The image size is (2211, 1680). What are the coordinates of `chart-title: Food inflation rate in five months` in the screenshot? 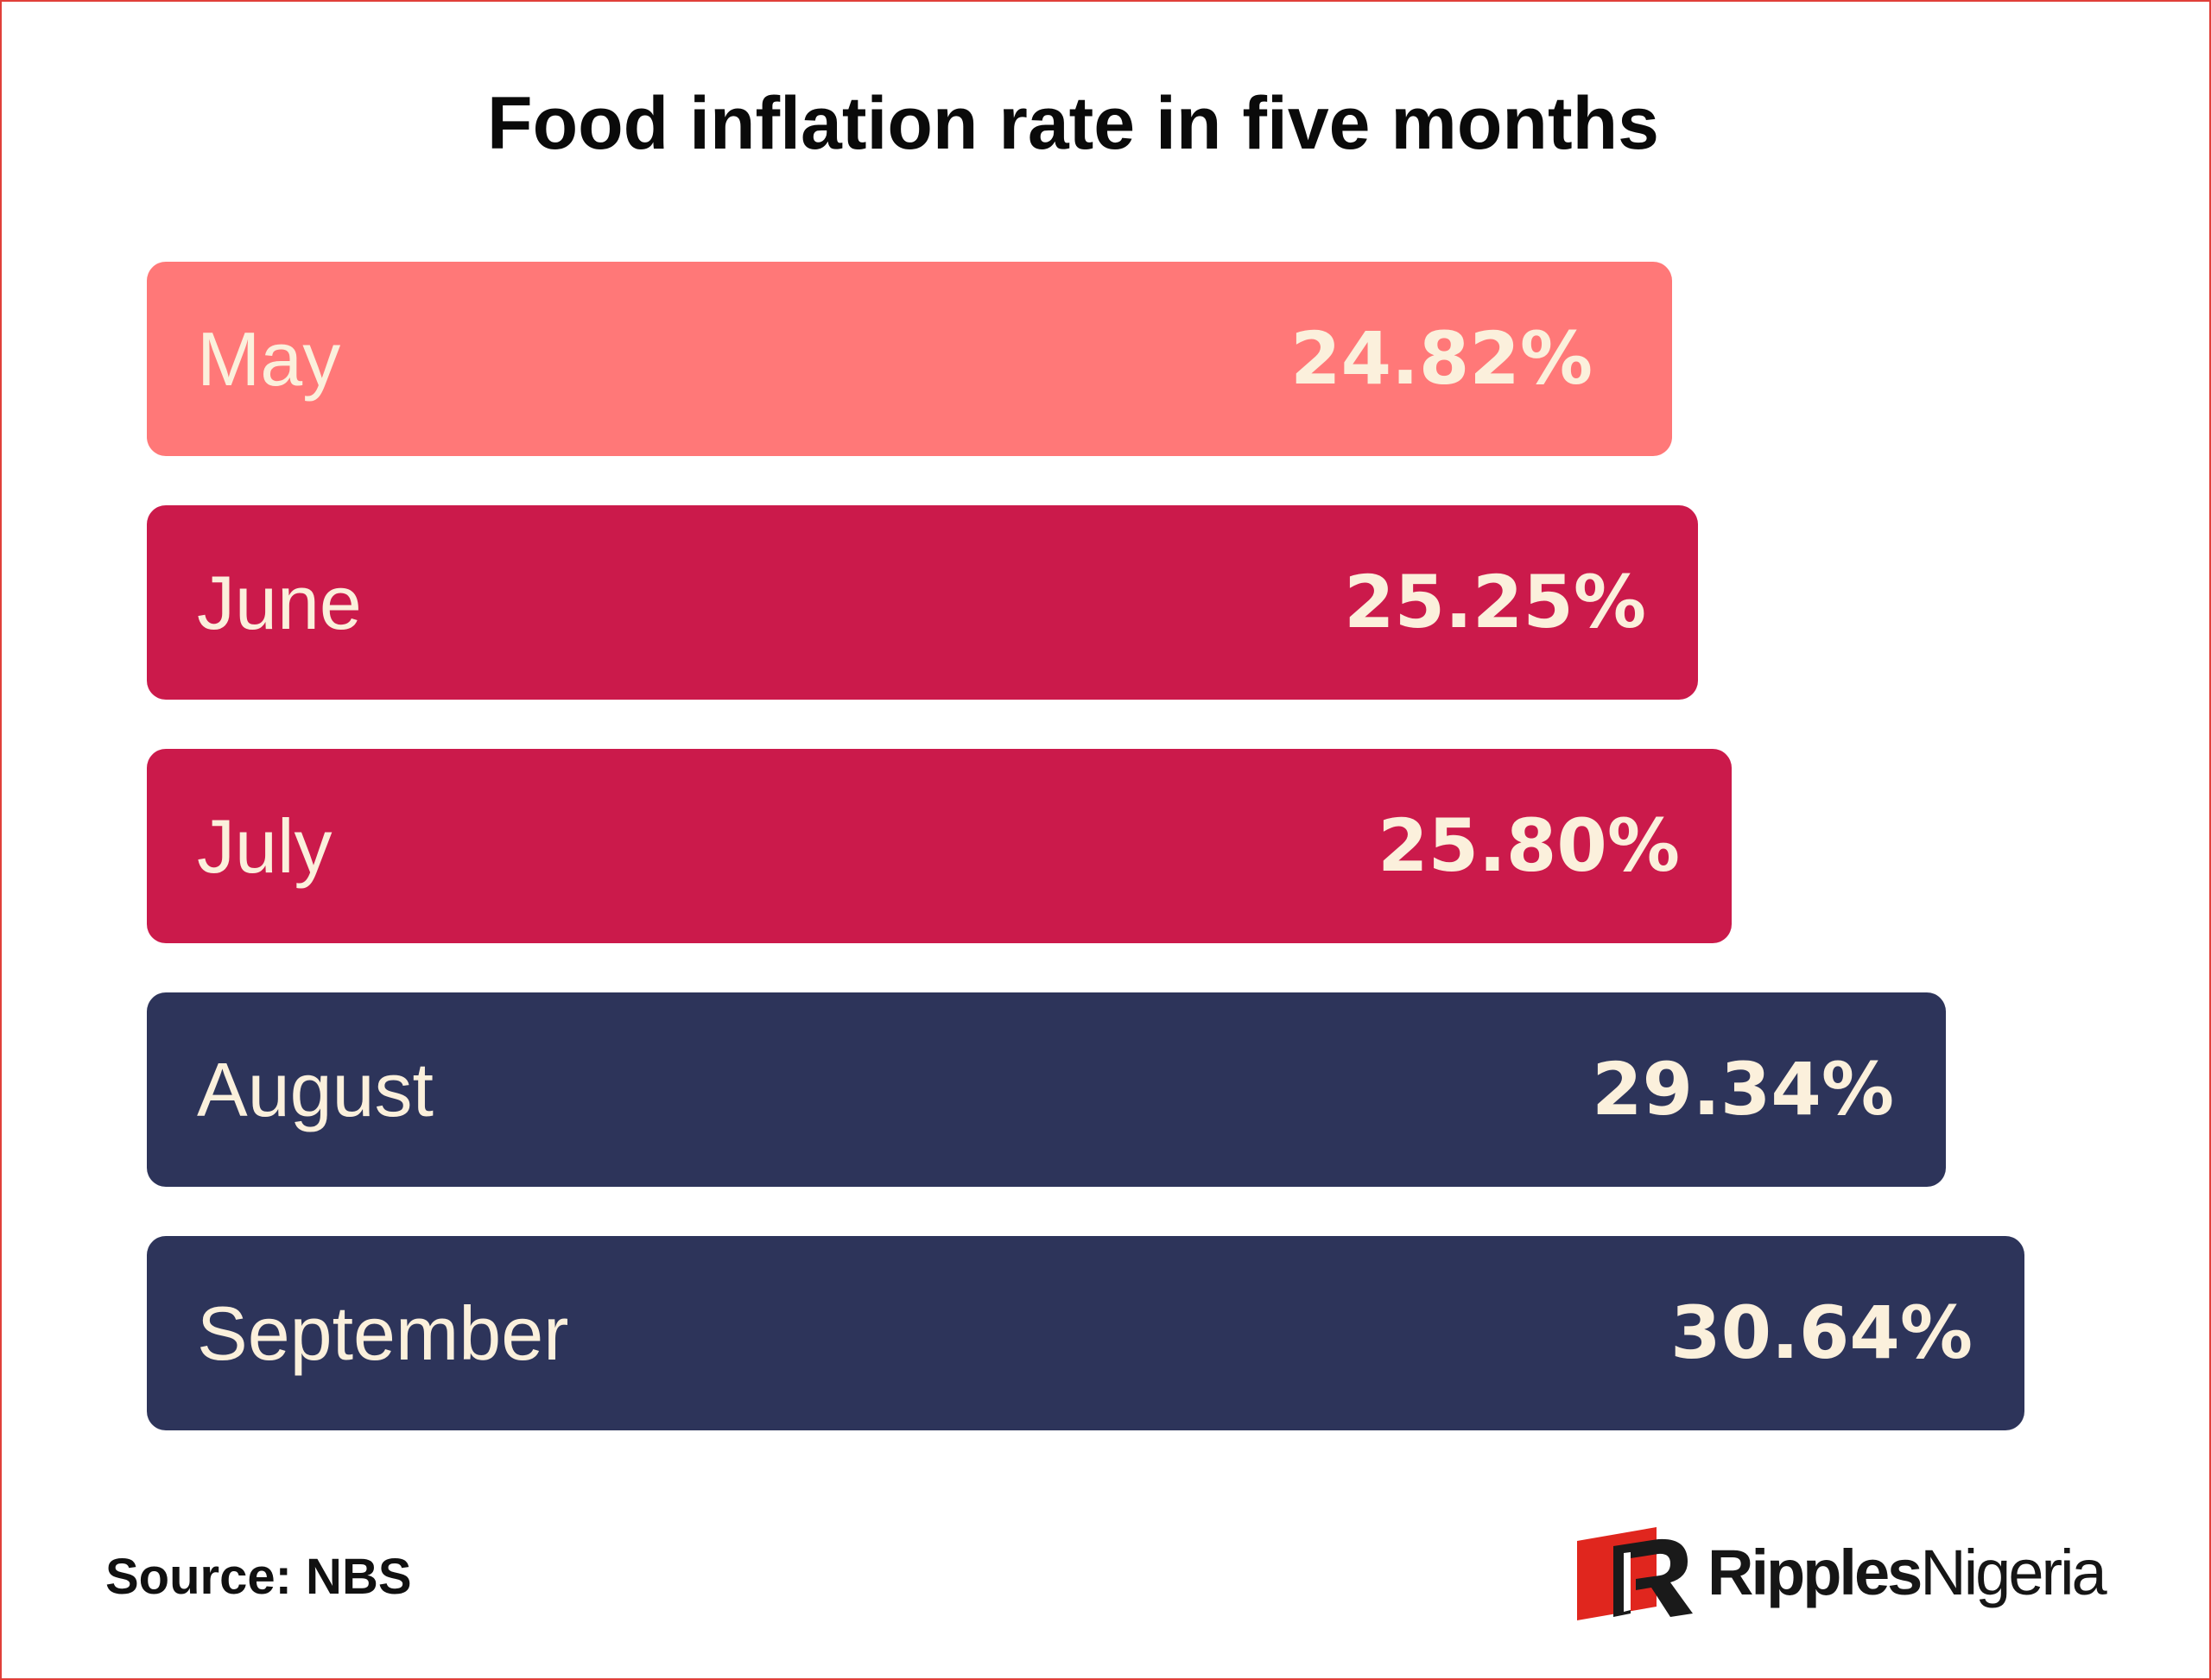 It's located at (1073, 124).